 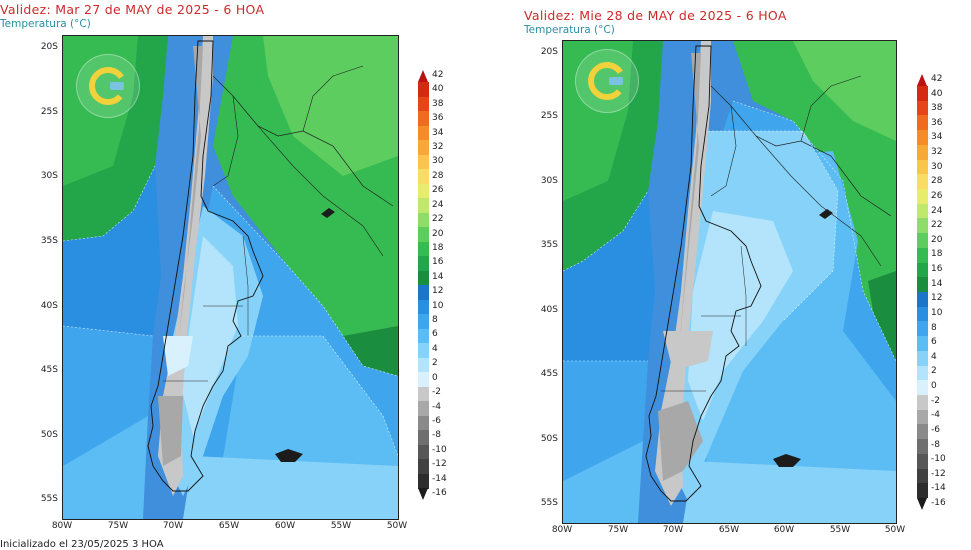 What do you see at coordinates (935, 400) in the screenshot?
I see `colorbar-label: -2` at bounding box center [935, 400].